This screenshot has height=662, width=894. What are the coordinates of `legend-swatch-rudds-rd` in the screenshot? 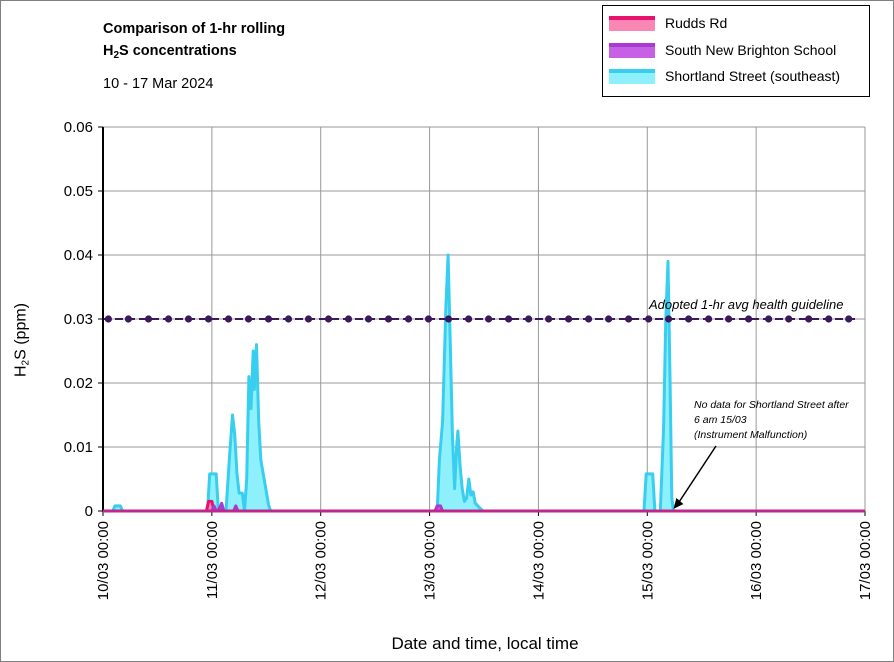 It's located at (632, 23).